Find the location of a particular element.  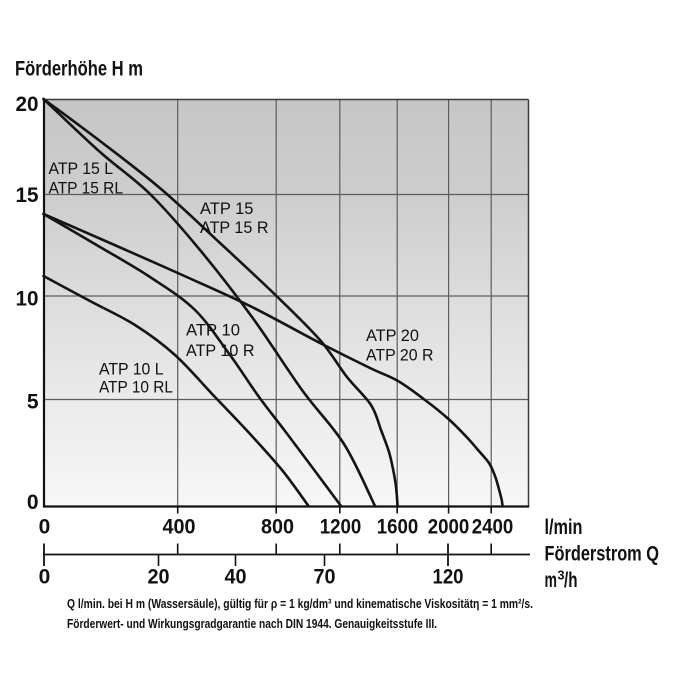

svg-text: 3 is located at coordinates (561, 575).